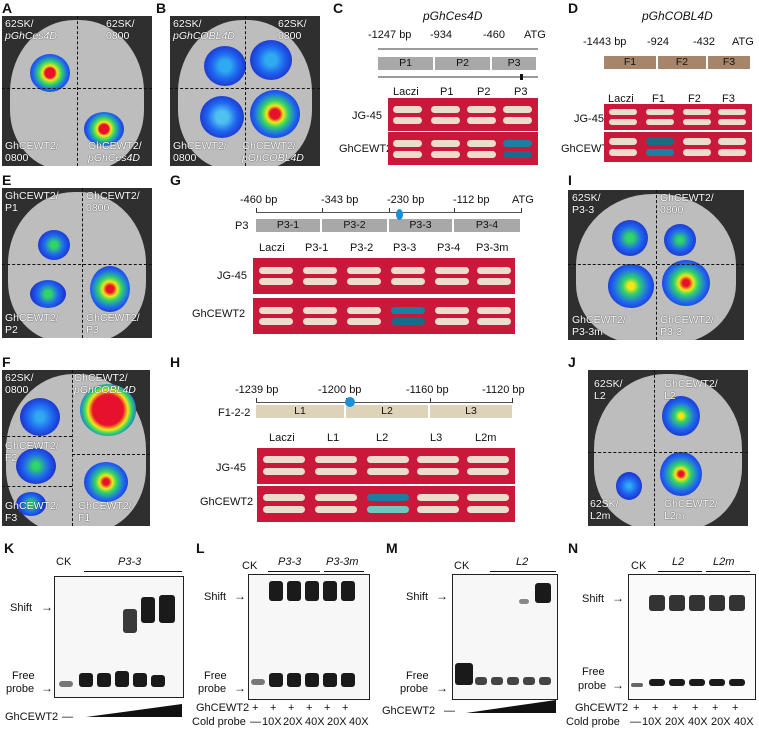 This screenshot has width=759, height=731. Describe the element at coordinates (449, 248) in the screenshot. I see `column-label: P3-4` at that location.